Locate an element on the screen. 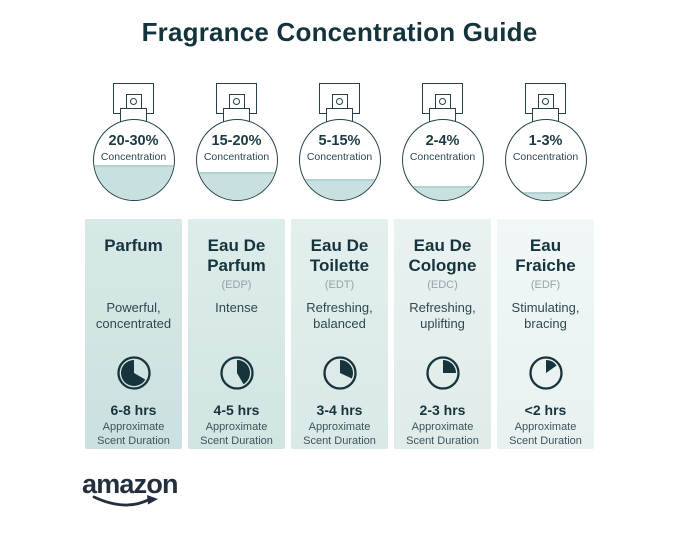 This screenshot has width=679, height=534. footer: amazon is located at coordinates (380, 488).